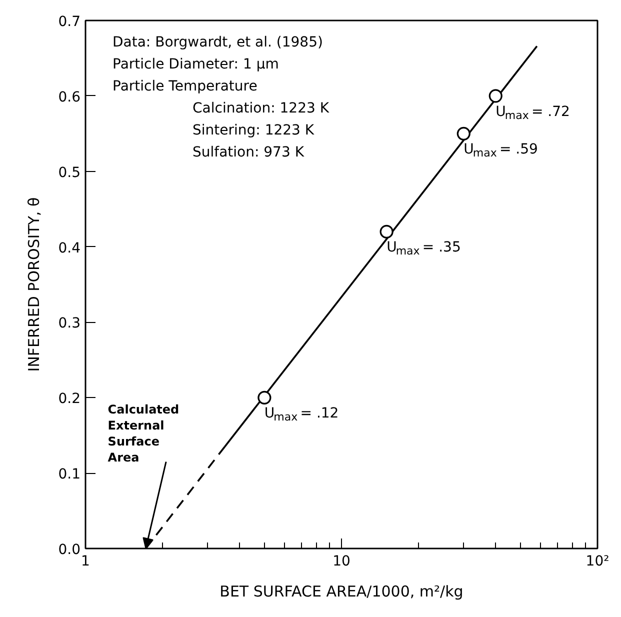  Describe the element at coordinates (69, 324) in the screenshot. I see `y-tick-label: 0.3` at that location.